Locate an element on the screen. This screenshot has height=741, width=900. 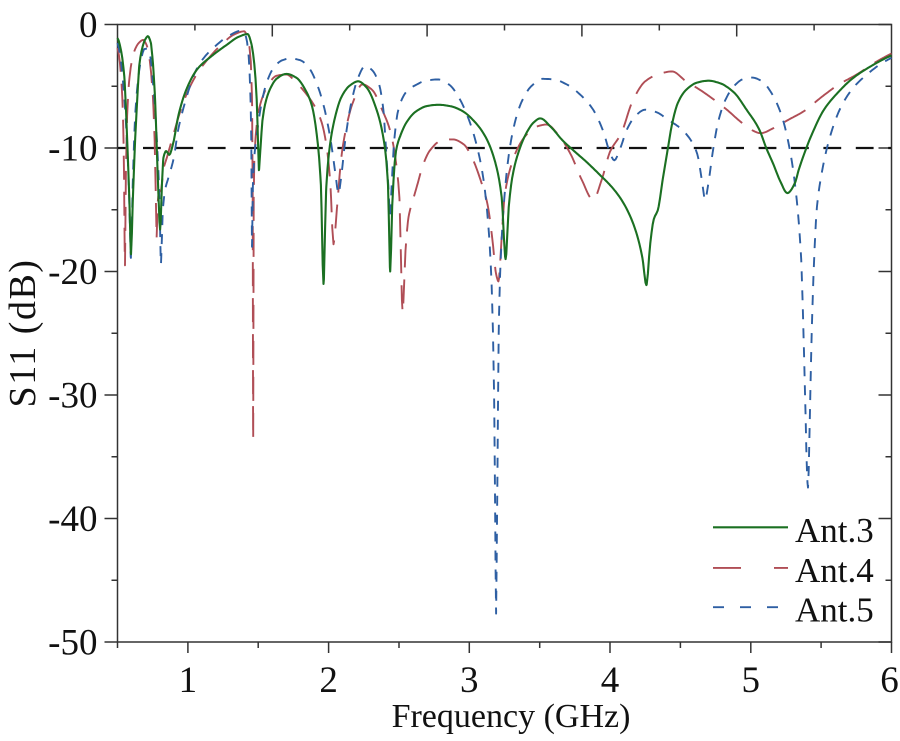
svg-text: -50 is located at coordinates (72, 643).